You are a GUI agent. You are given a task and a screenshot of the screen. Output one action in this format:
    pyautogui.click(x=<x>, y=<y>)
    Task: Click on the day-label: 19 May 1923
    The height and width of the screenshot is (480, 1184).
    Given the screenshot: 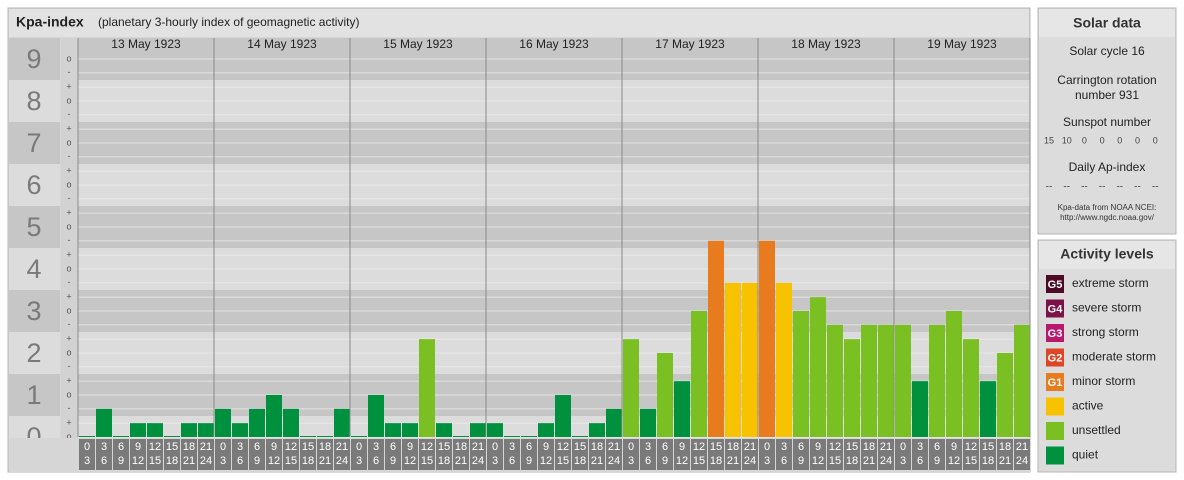 What is the action you would take?
    pyautogui.click(x=962, y=44)
    